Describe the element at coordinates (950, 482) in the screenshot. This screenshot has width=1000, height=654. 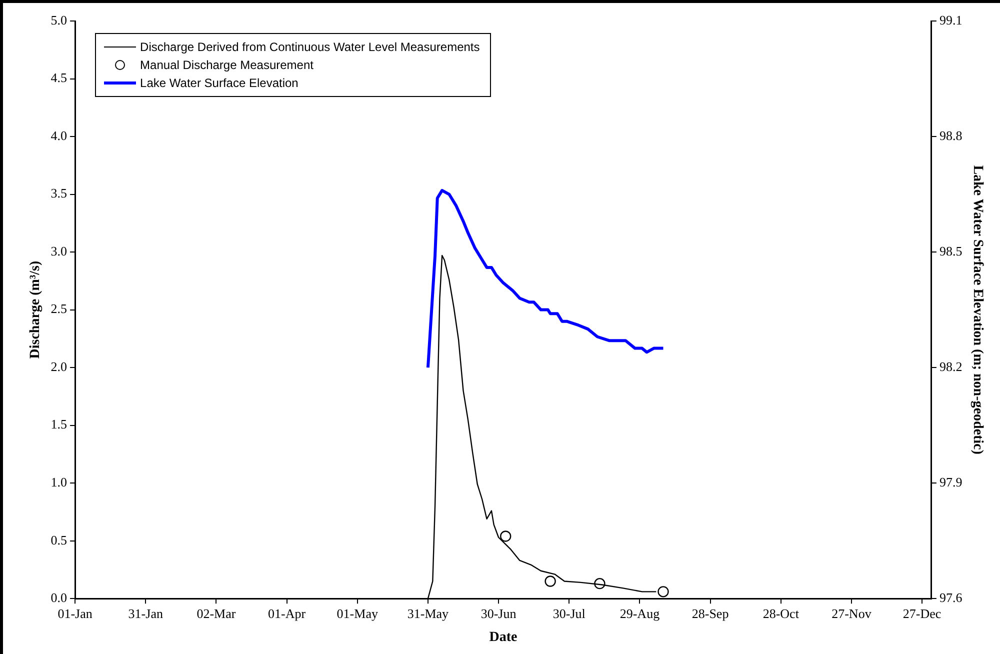
I see `y2-tick-label: 97.9` at that location.